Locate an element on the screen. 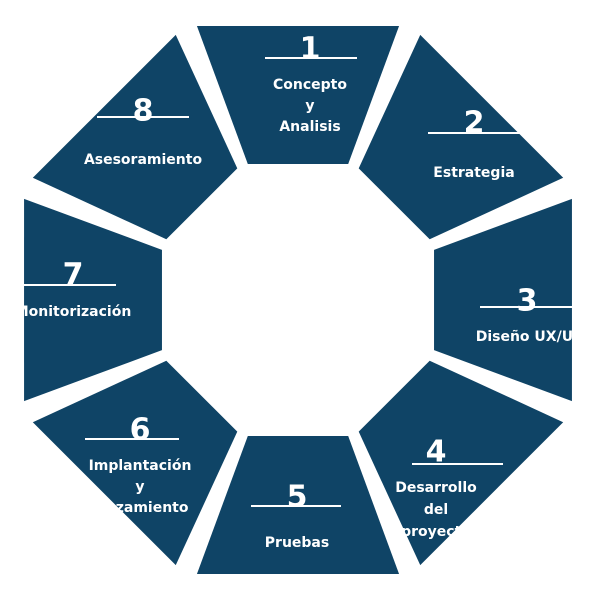 The image size is (600, 600). segment-6-label-line: y is located at coordinates (139, 487).